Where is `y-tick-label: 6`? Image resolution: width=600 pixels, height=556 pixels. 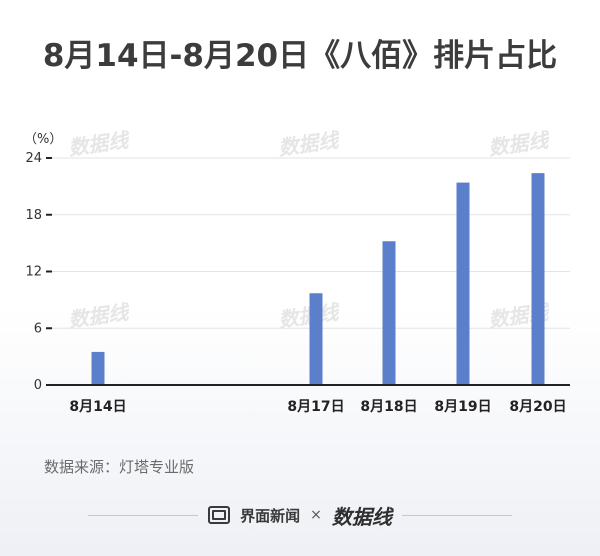 y-tick-label: 6 is located at coordinates (38, 328).